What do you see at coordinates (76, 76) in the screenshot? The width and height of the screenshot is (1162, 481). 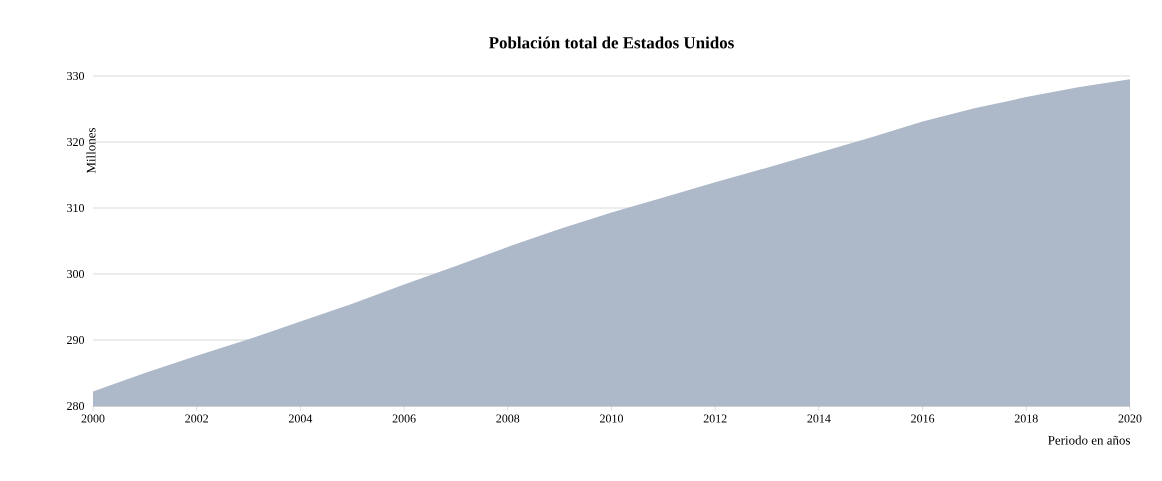 I see `y-tick-label: 330` at bounding box center [76, 76].